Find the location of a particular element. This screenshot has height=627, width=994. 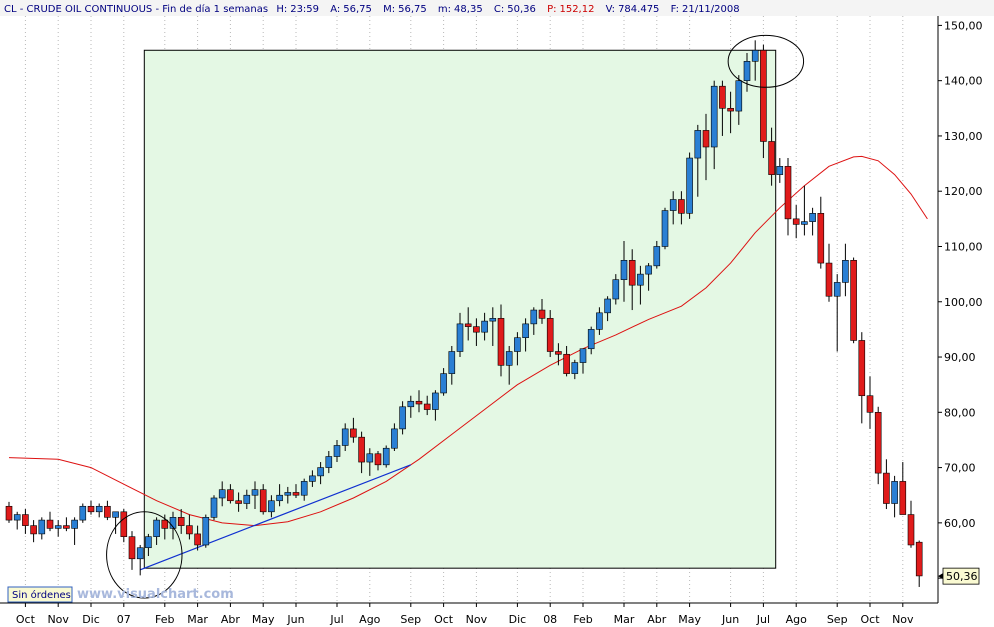

x-tick-label: Nov is located at coordinates (903, 619).